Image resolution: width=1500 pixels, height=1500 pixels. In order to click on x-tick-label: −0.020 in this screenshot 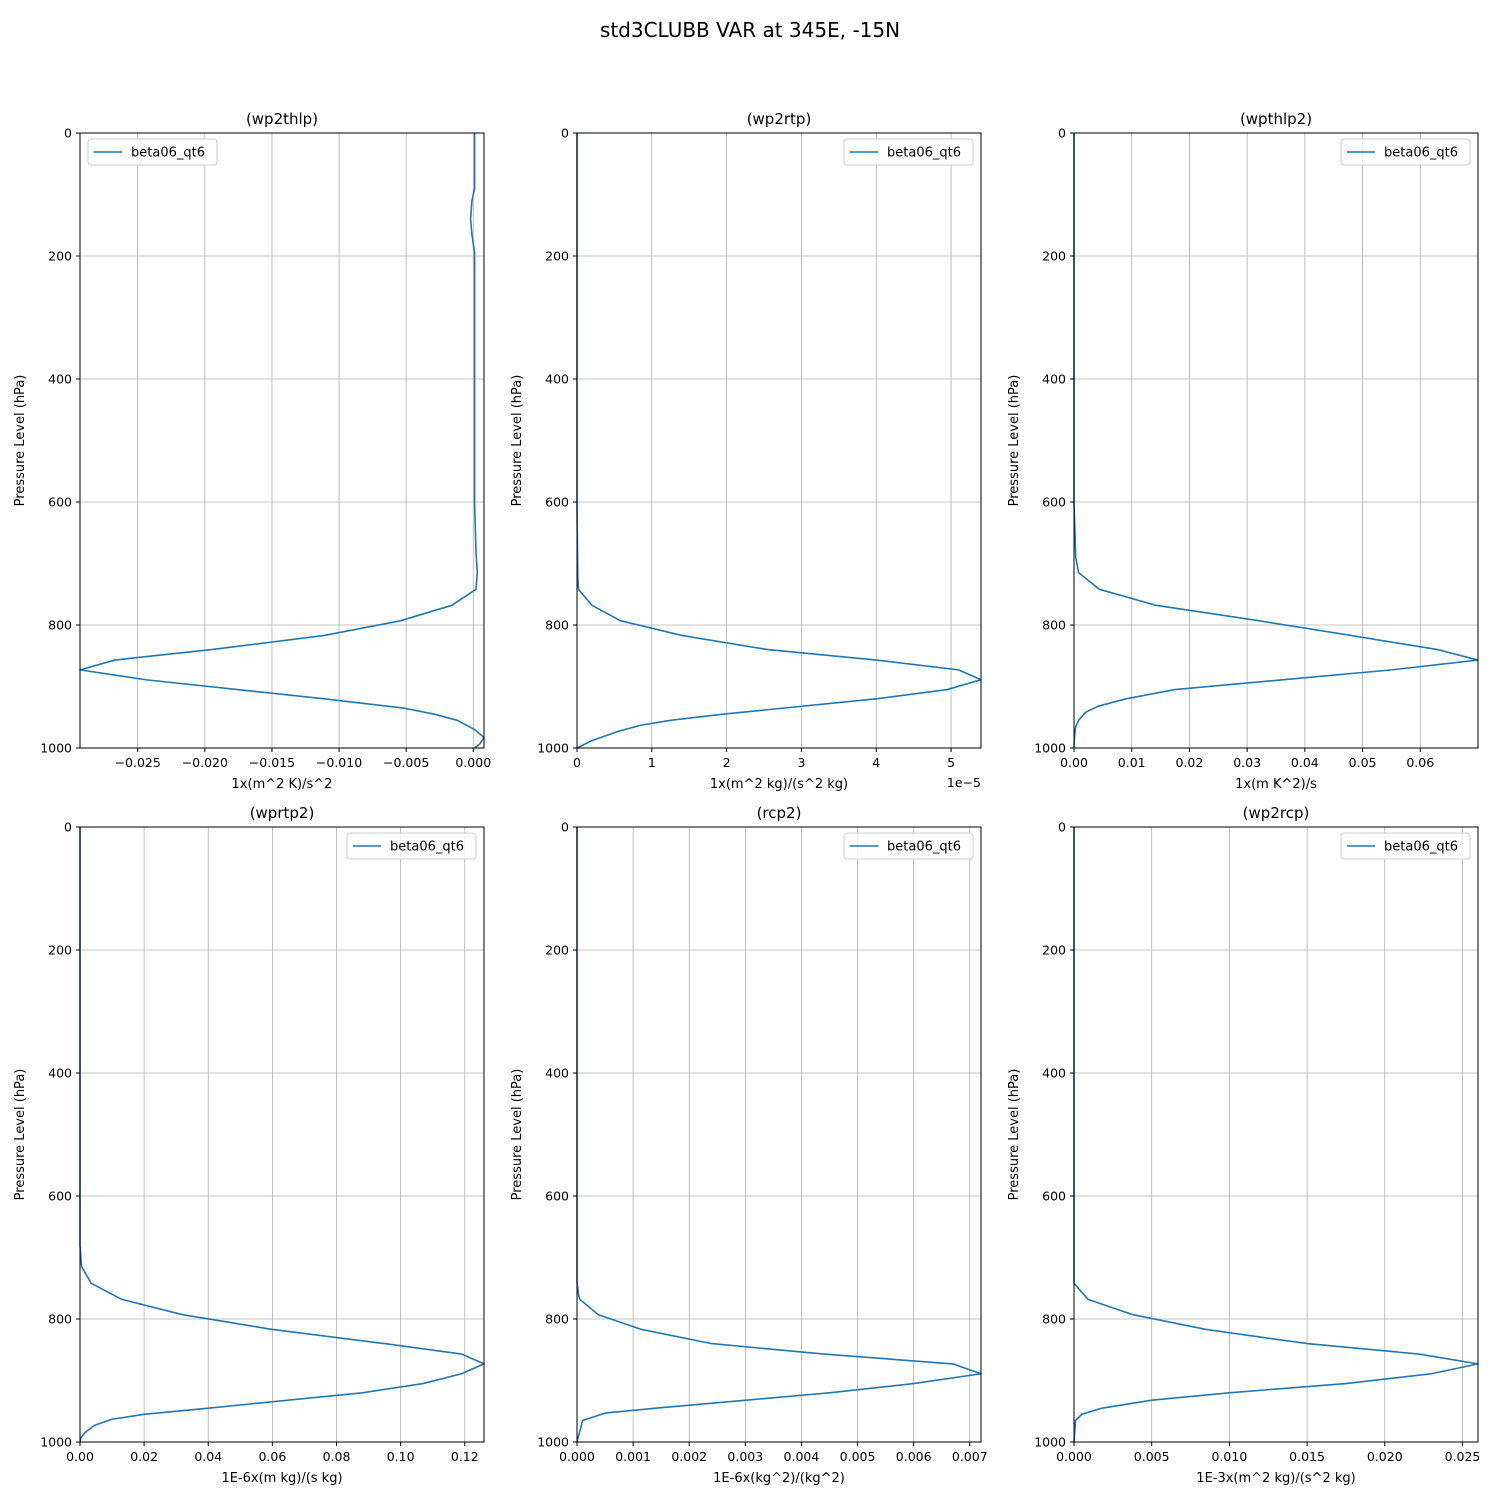, I will do `click(205, 762)`.